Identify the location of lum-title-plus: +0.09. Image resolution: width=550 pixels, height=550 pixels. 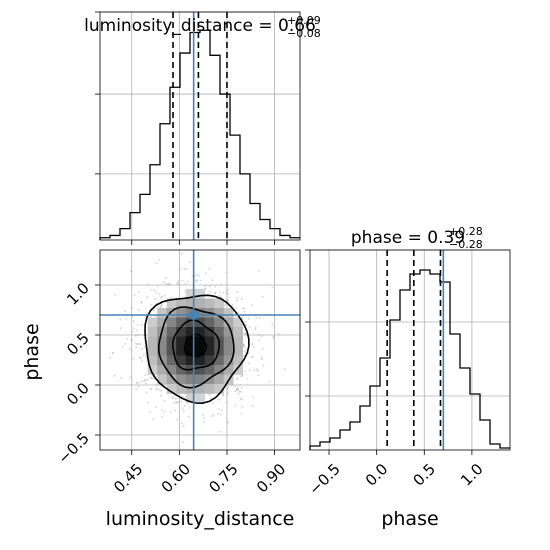
(304, 20).